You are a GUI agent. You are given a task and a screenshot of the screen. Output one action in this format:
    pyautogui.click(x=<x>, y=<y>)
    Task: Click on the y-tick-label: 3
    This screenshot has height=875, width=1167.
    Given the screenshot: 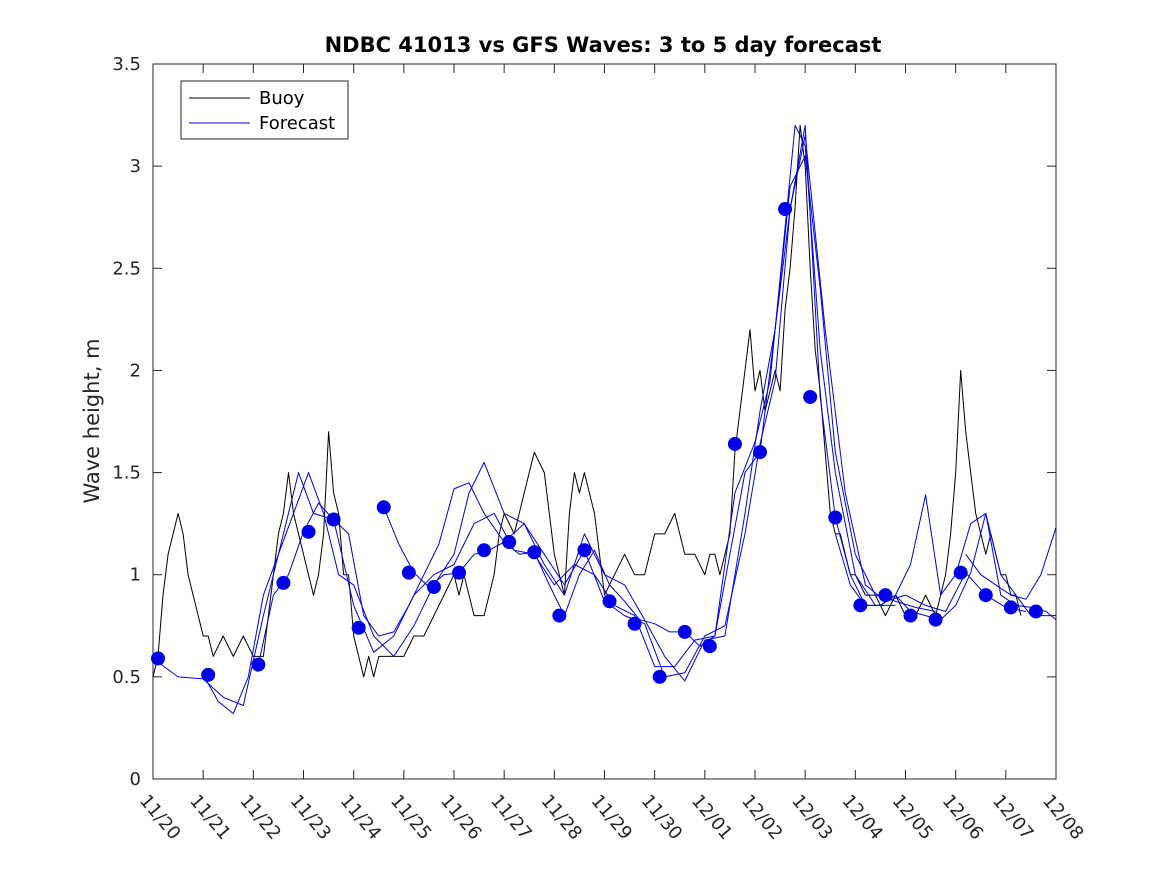 What is the action you would take?
    pyautogui.click(x=135, y=166)
    